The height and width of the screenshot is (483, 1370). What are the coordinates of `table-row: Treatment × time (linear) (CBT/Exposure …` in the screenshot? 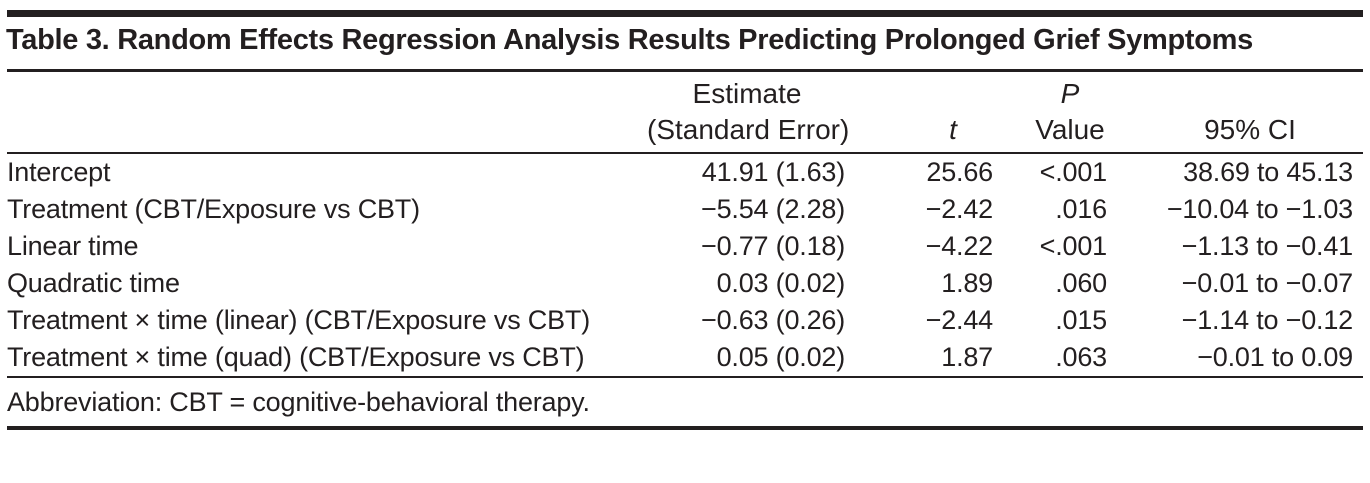 It's located at (685, 320).